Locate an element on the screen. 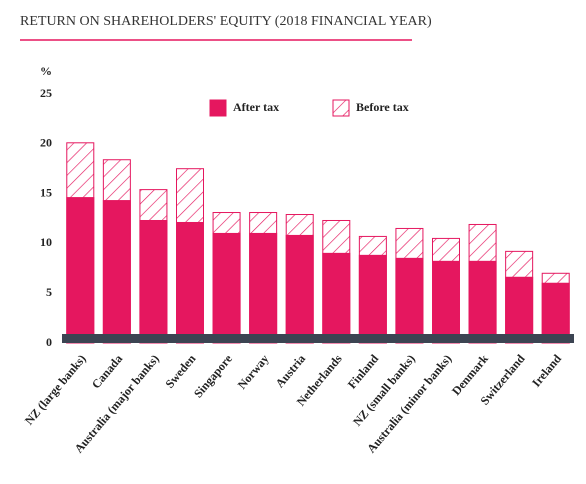 This screenshot has height=484, width=586. legend-label: Before tax is located at coordinates (382, 107).